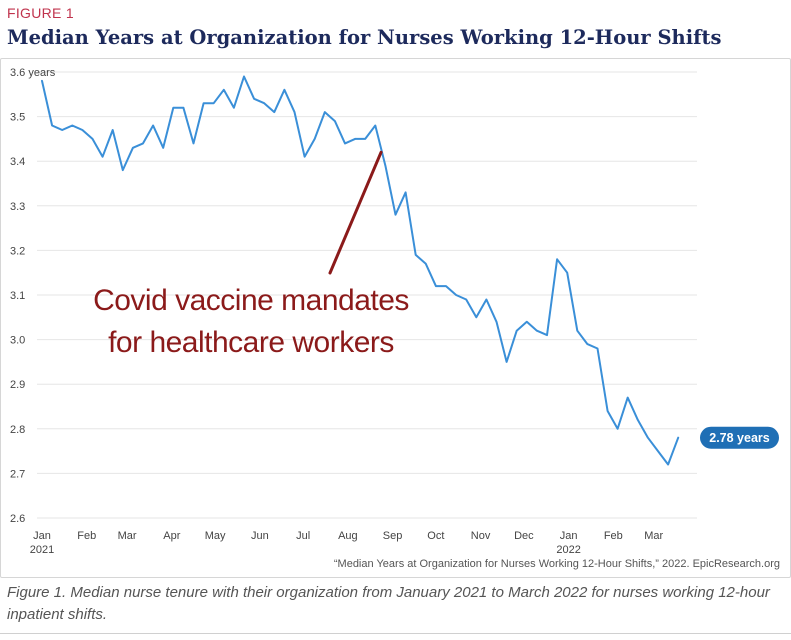 Image resolution: width=791 pixels, height=640 pixels. I want to click on end-value-label: 2.78 years, so click(739, 438).